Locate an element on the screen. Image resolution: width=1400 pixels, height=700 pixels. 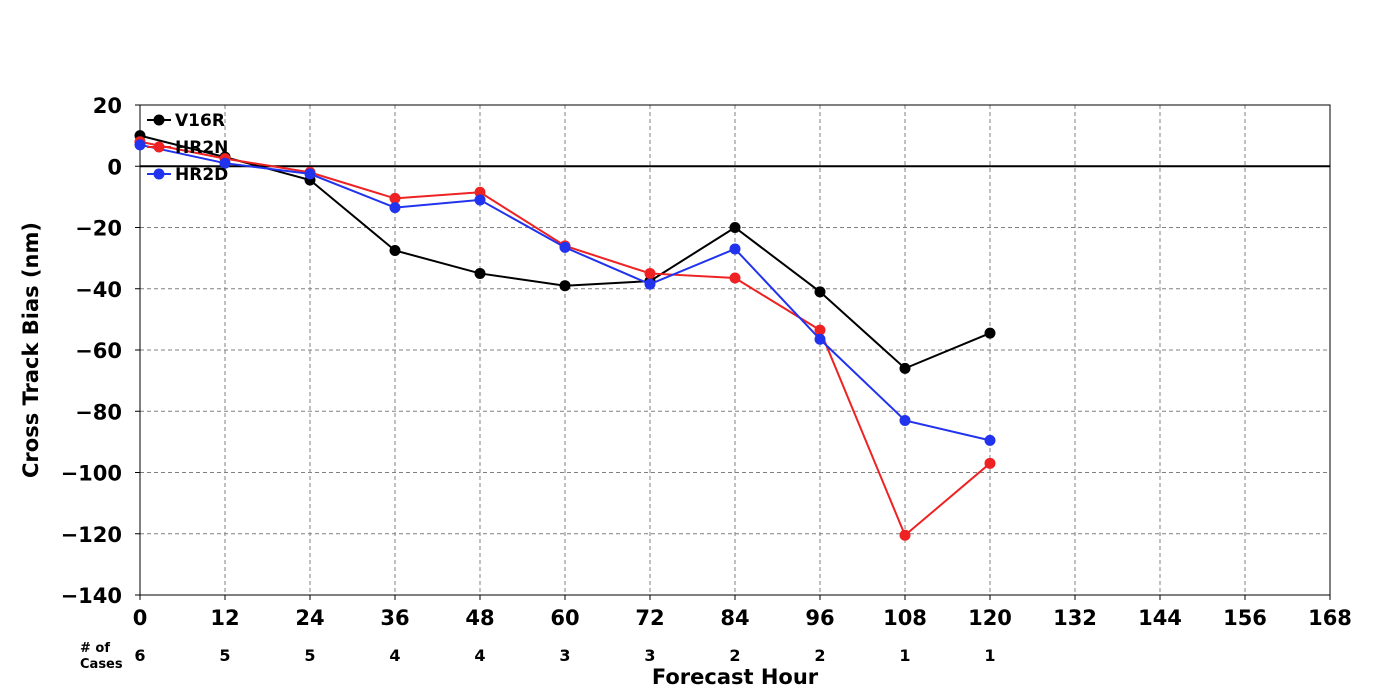
case-count: 6 is located at coordinates (139, 655).